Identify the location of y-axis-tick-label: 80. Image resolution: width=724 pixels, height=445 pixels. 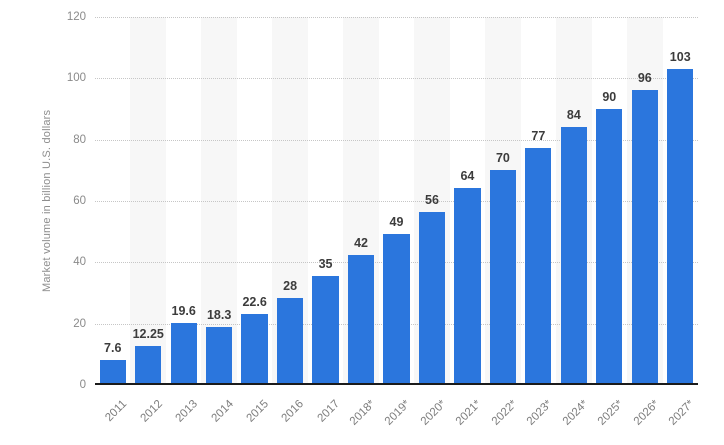
(79, 139).